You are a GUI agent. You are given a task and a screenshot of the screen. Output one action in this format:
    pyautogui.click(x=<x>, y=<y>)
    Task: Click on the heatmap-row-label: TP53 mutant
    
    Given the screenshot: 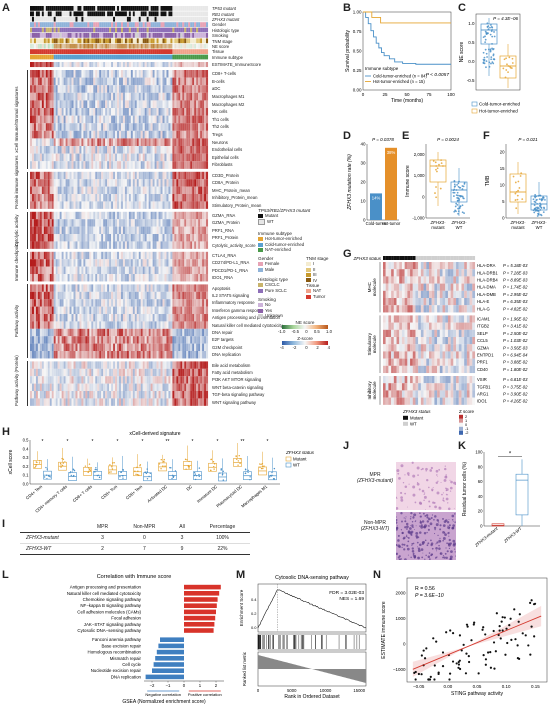 What is the action you would take?
    pyautogui.click(x=224, y=9)
    